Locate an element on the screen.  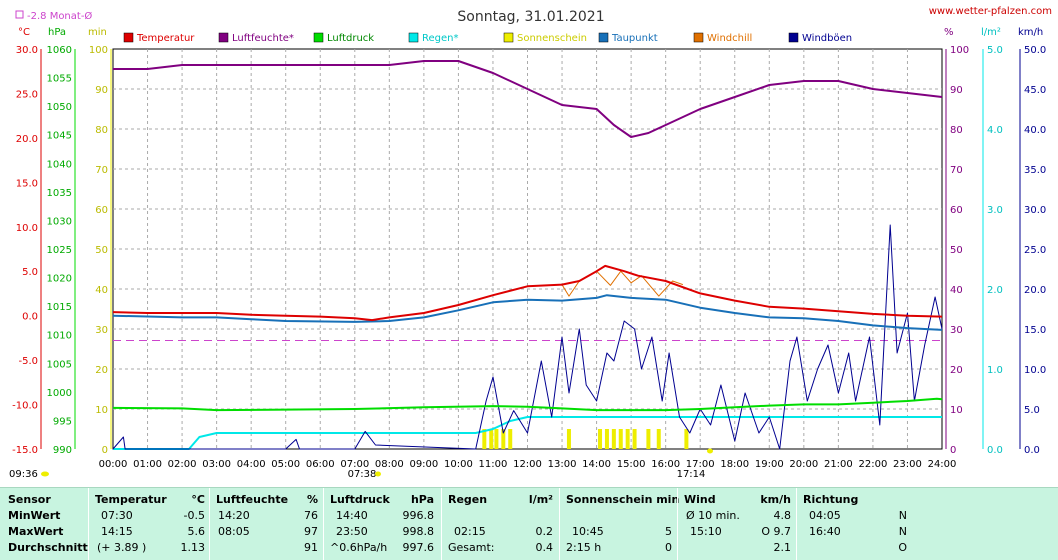
wind-tick: 50.0 is located at coordinates (1035, 50).